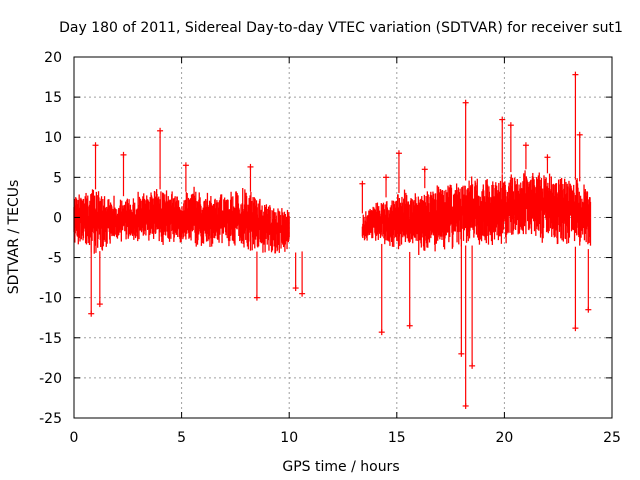 The height and width of the screenshot is (480, 640). What do you see at coordinates (55, 259) in the screenshot?
I see `y-tick-label: -5` at bounding box center [55, 259].